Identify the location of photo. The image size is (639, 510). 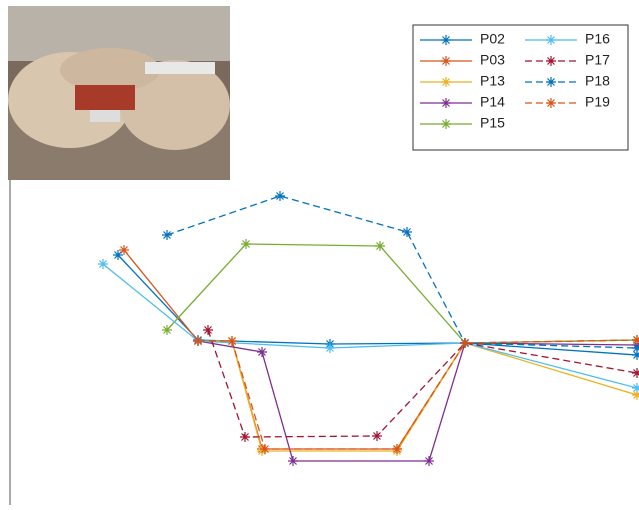
(119, 93).